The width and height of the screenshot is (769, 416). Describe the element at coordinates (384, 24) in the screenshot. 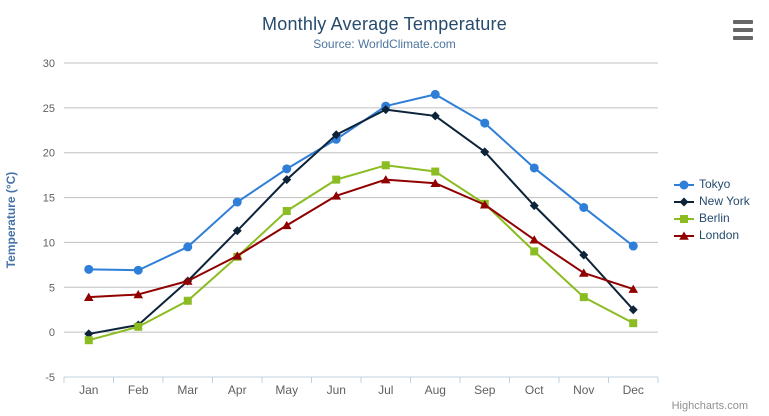

I see `chart-title: Monthly Average Temperature` at that location.